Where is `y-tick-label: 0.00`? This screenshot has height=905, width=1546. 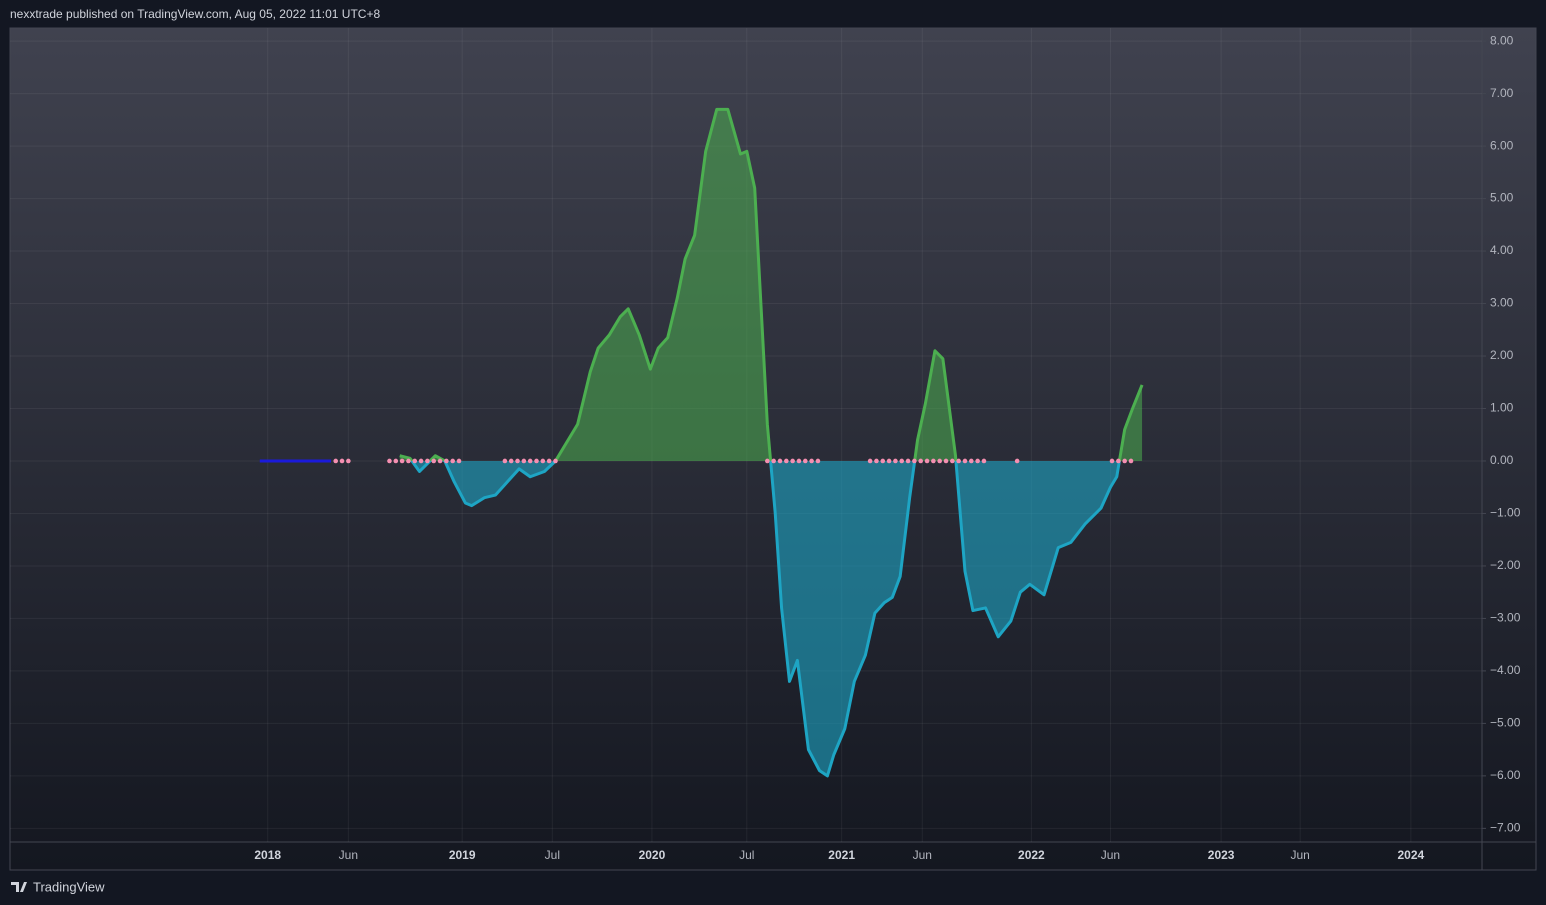 y-tick-label: 0.00 is located at coordinates (1502, 460).